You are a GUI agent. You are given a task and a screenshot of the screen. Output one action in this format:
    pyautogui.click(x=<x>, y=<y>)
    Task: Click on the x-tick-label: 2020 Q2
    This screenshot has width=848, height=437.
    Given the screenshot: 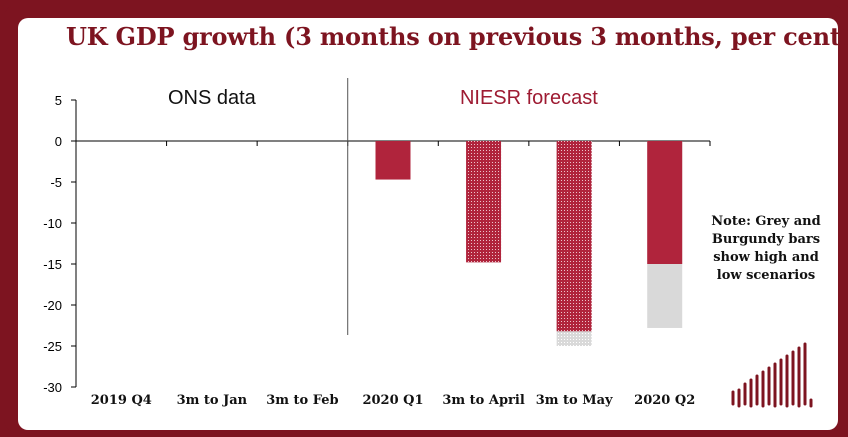 What is the action you would take?
    pyautogui.click(x=664, y=400)
    